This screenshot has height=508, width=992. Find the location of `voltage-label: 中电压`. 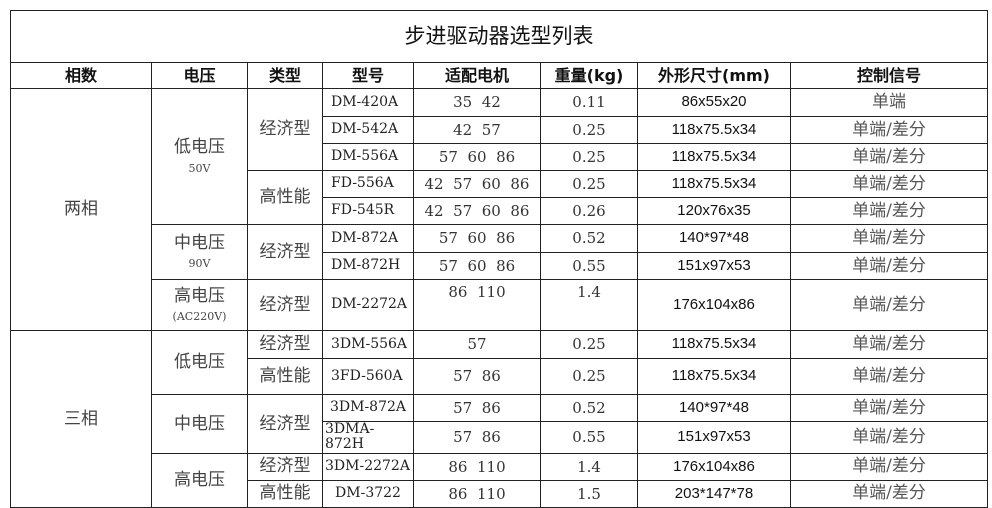

voltage-label: 中电压 is located at coordinates (199, 242).